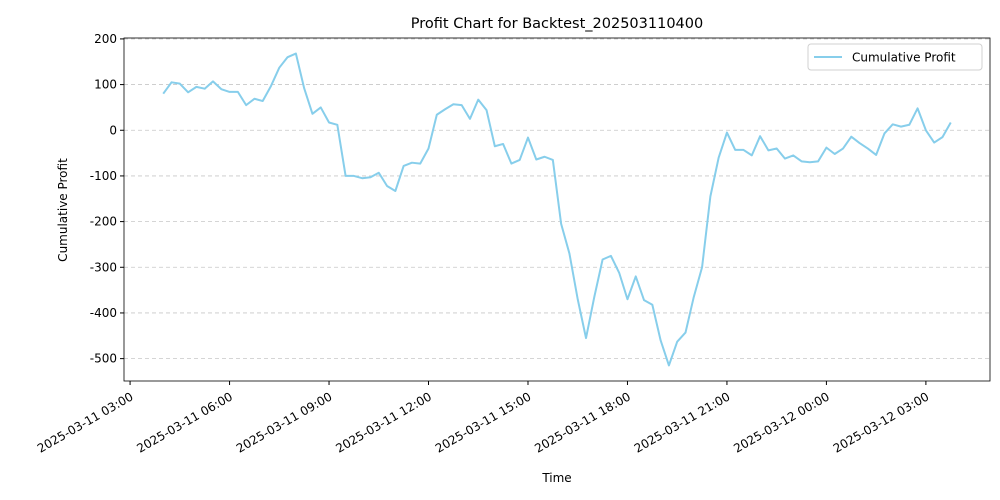  I want to click on legend-box, so click(895, 57).